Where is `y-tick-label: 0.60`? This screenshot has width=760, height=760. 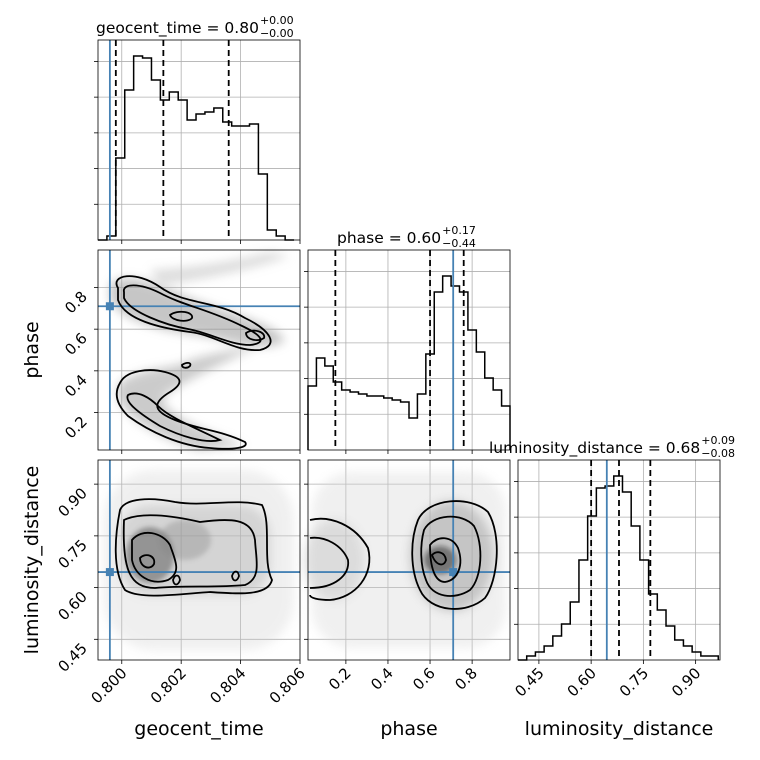
y-tick-label: 0.60 is located at coordinates (72, 606).